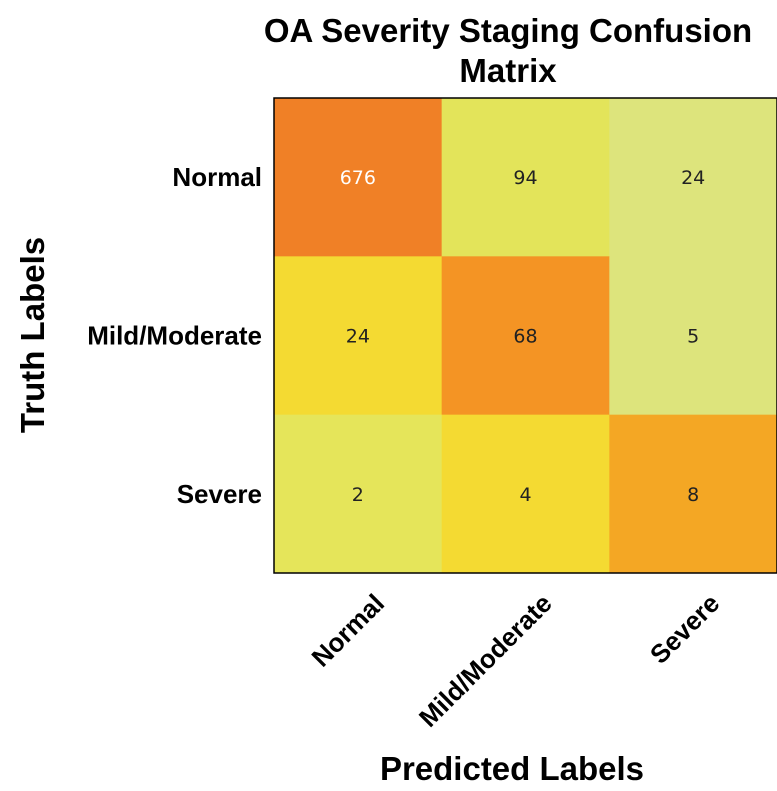  Describe the element at coordinates (485, 660) in the screenshot. I see `x-tick-label: Mild/Moderate` at that location.